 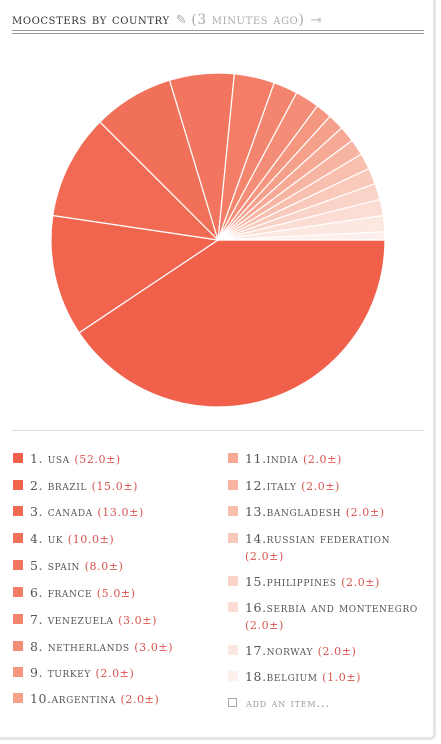 I want to click on legend-divider, so click(x=218, y=430).